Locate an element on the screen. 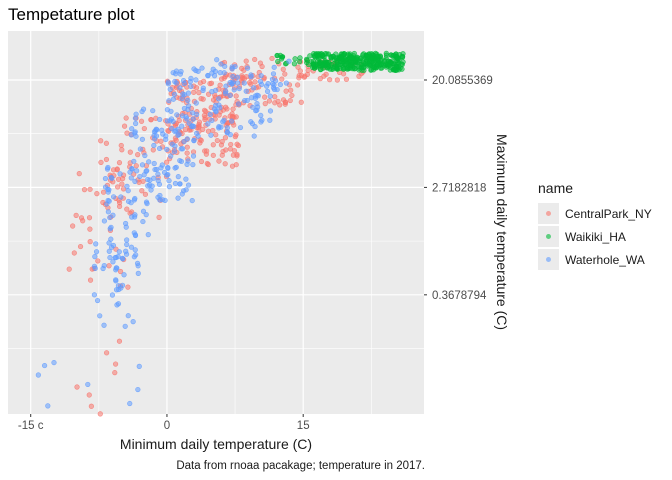 This screenshot has height=480, width=672. series-Waikiki_HA is located at coordinates (340, 61).